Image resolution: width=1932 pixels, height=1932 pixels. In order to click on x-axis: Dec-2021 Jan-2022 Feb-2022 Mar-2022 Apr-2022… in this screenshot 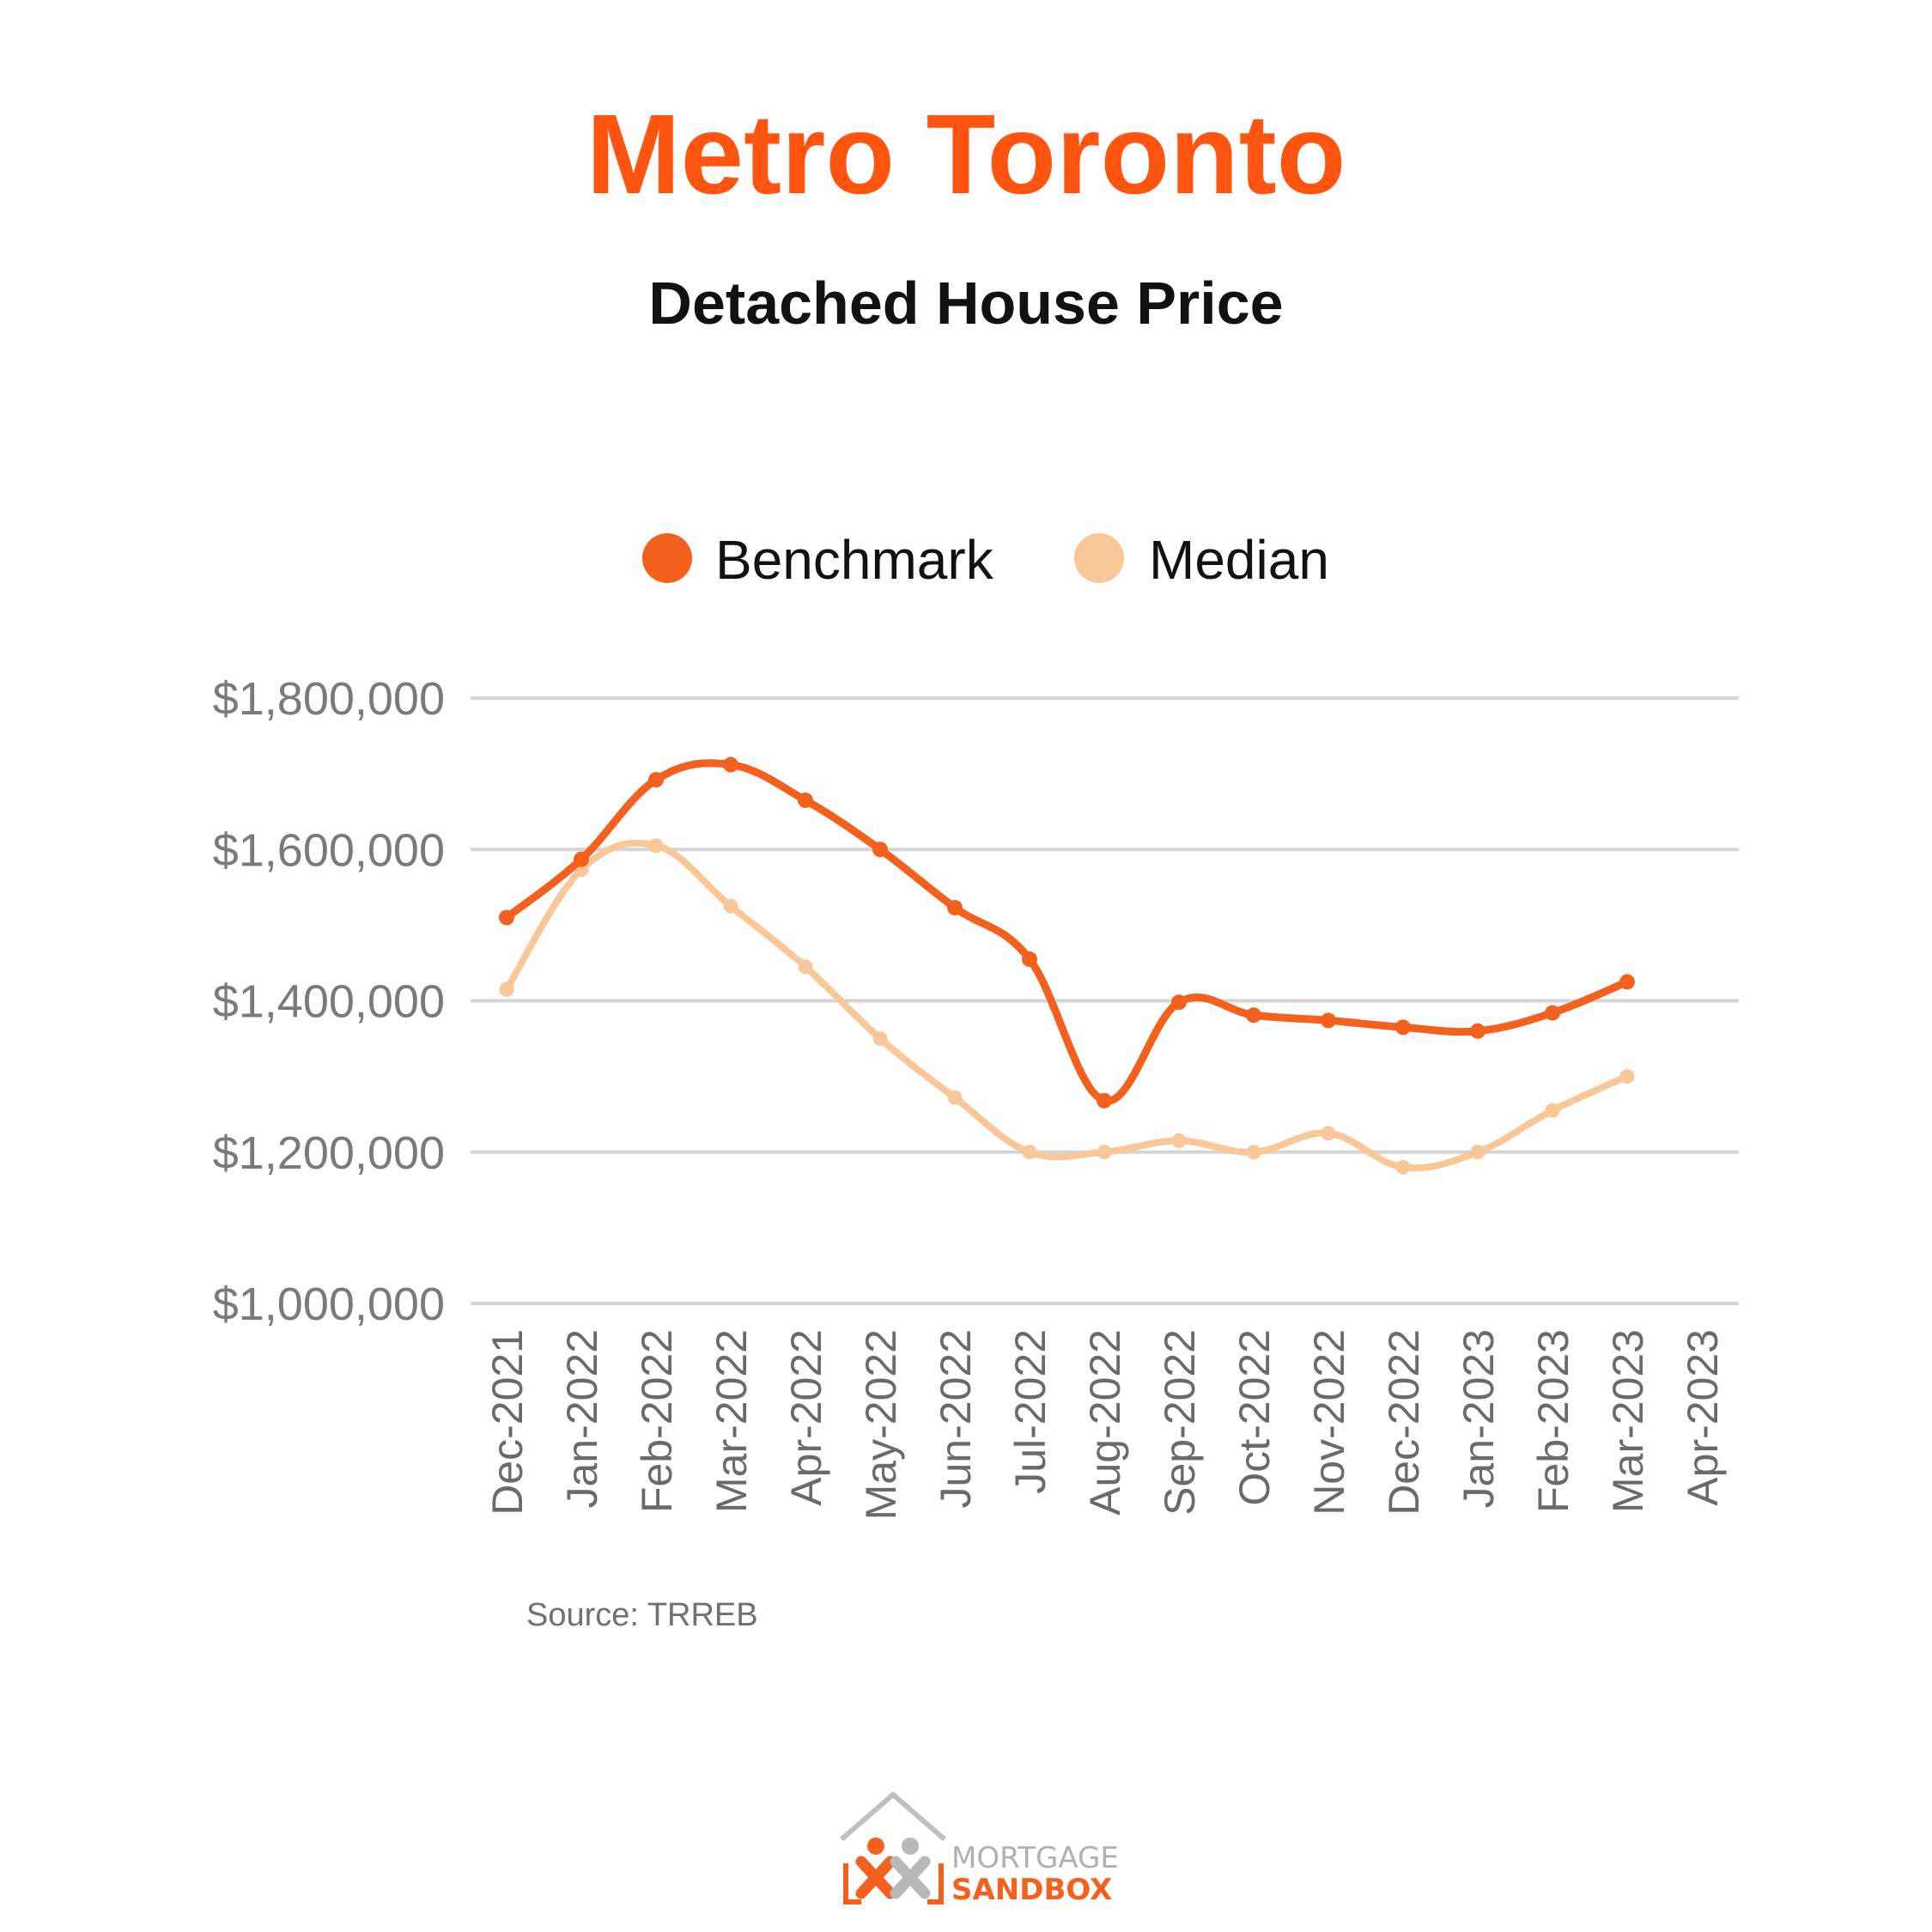, I will do `click(1105, 1425)`.